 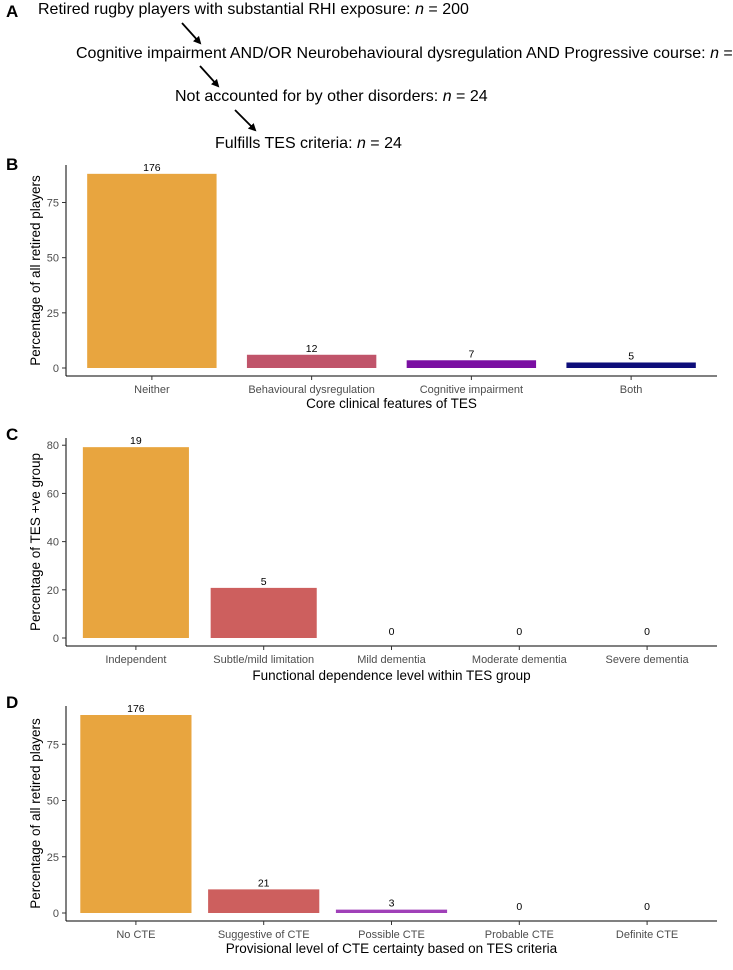 What do you see at coordinates (392, 904) in the screenshot?
I see `bar-value-label-d: 3` at bounding box center [392, 904].